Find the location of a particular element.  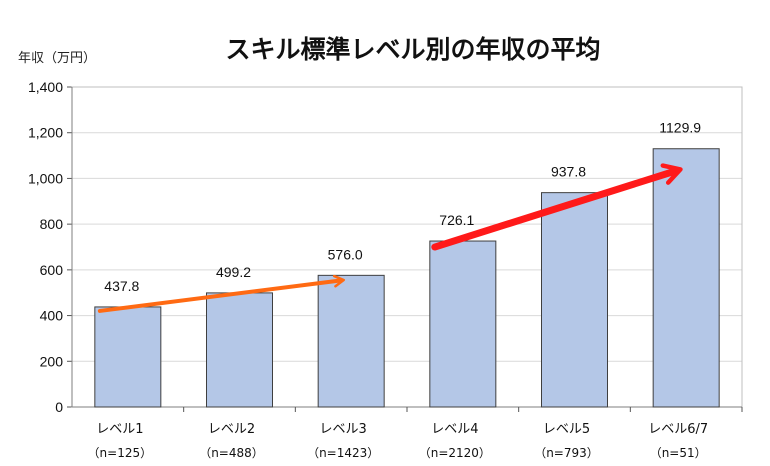

y-tick-label: 1,200 is located at coordinates (45, 133).